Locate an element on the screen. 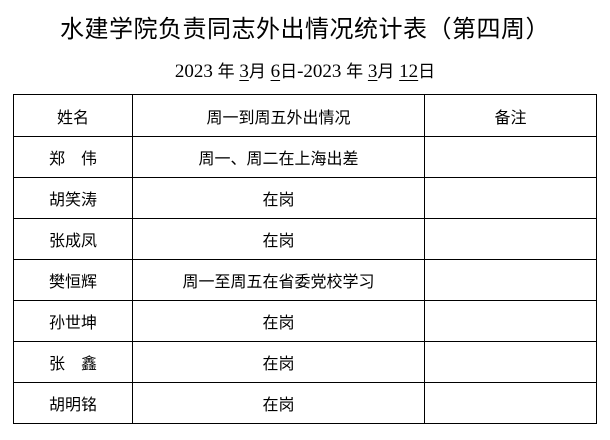 The image size is (610, 440). table-row: 胡明铭 在岗 is located at coordinates (305, 403).